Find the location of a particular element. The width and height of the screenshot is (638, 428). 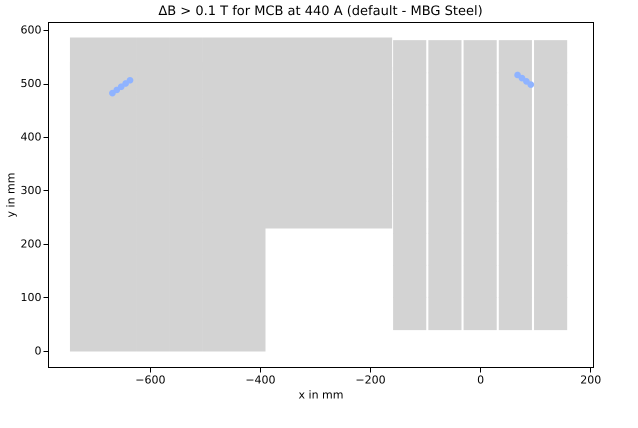

y-tick-label: 600 is located at coordinates (31, 30).